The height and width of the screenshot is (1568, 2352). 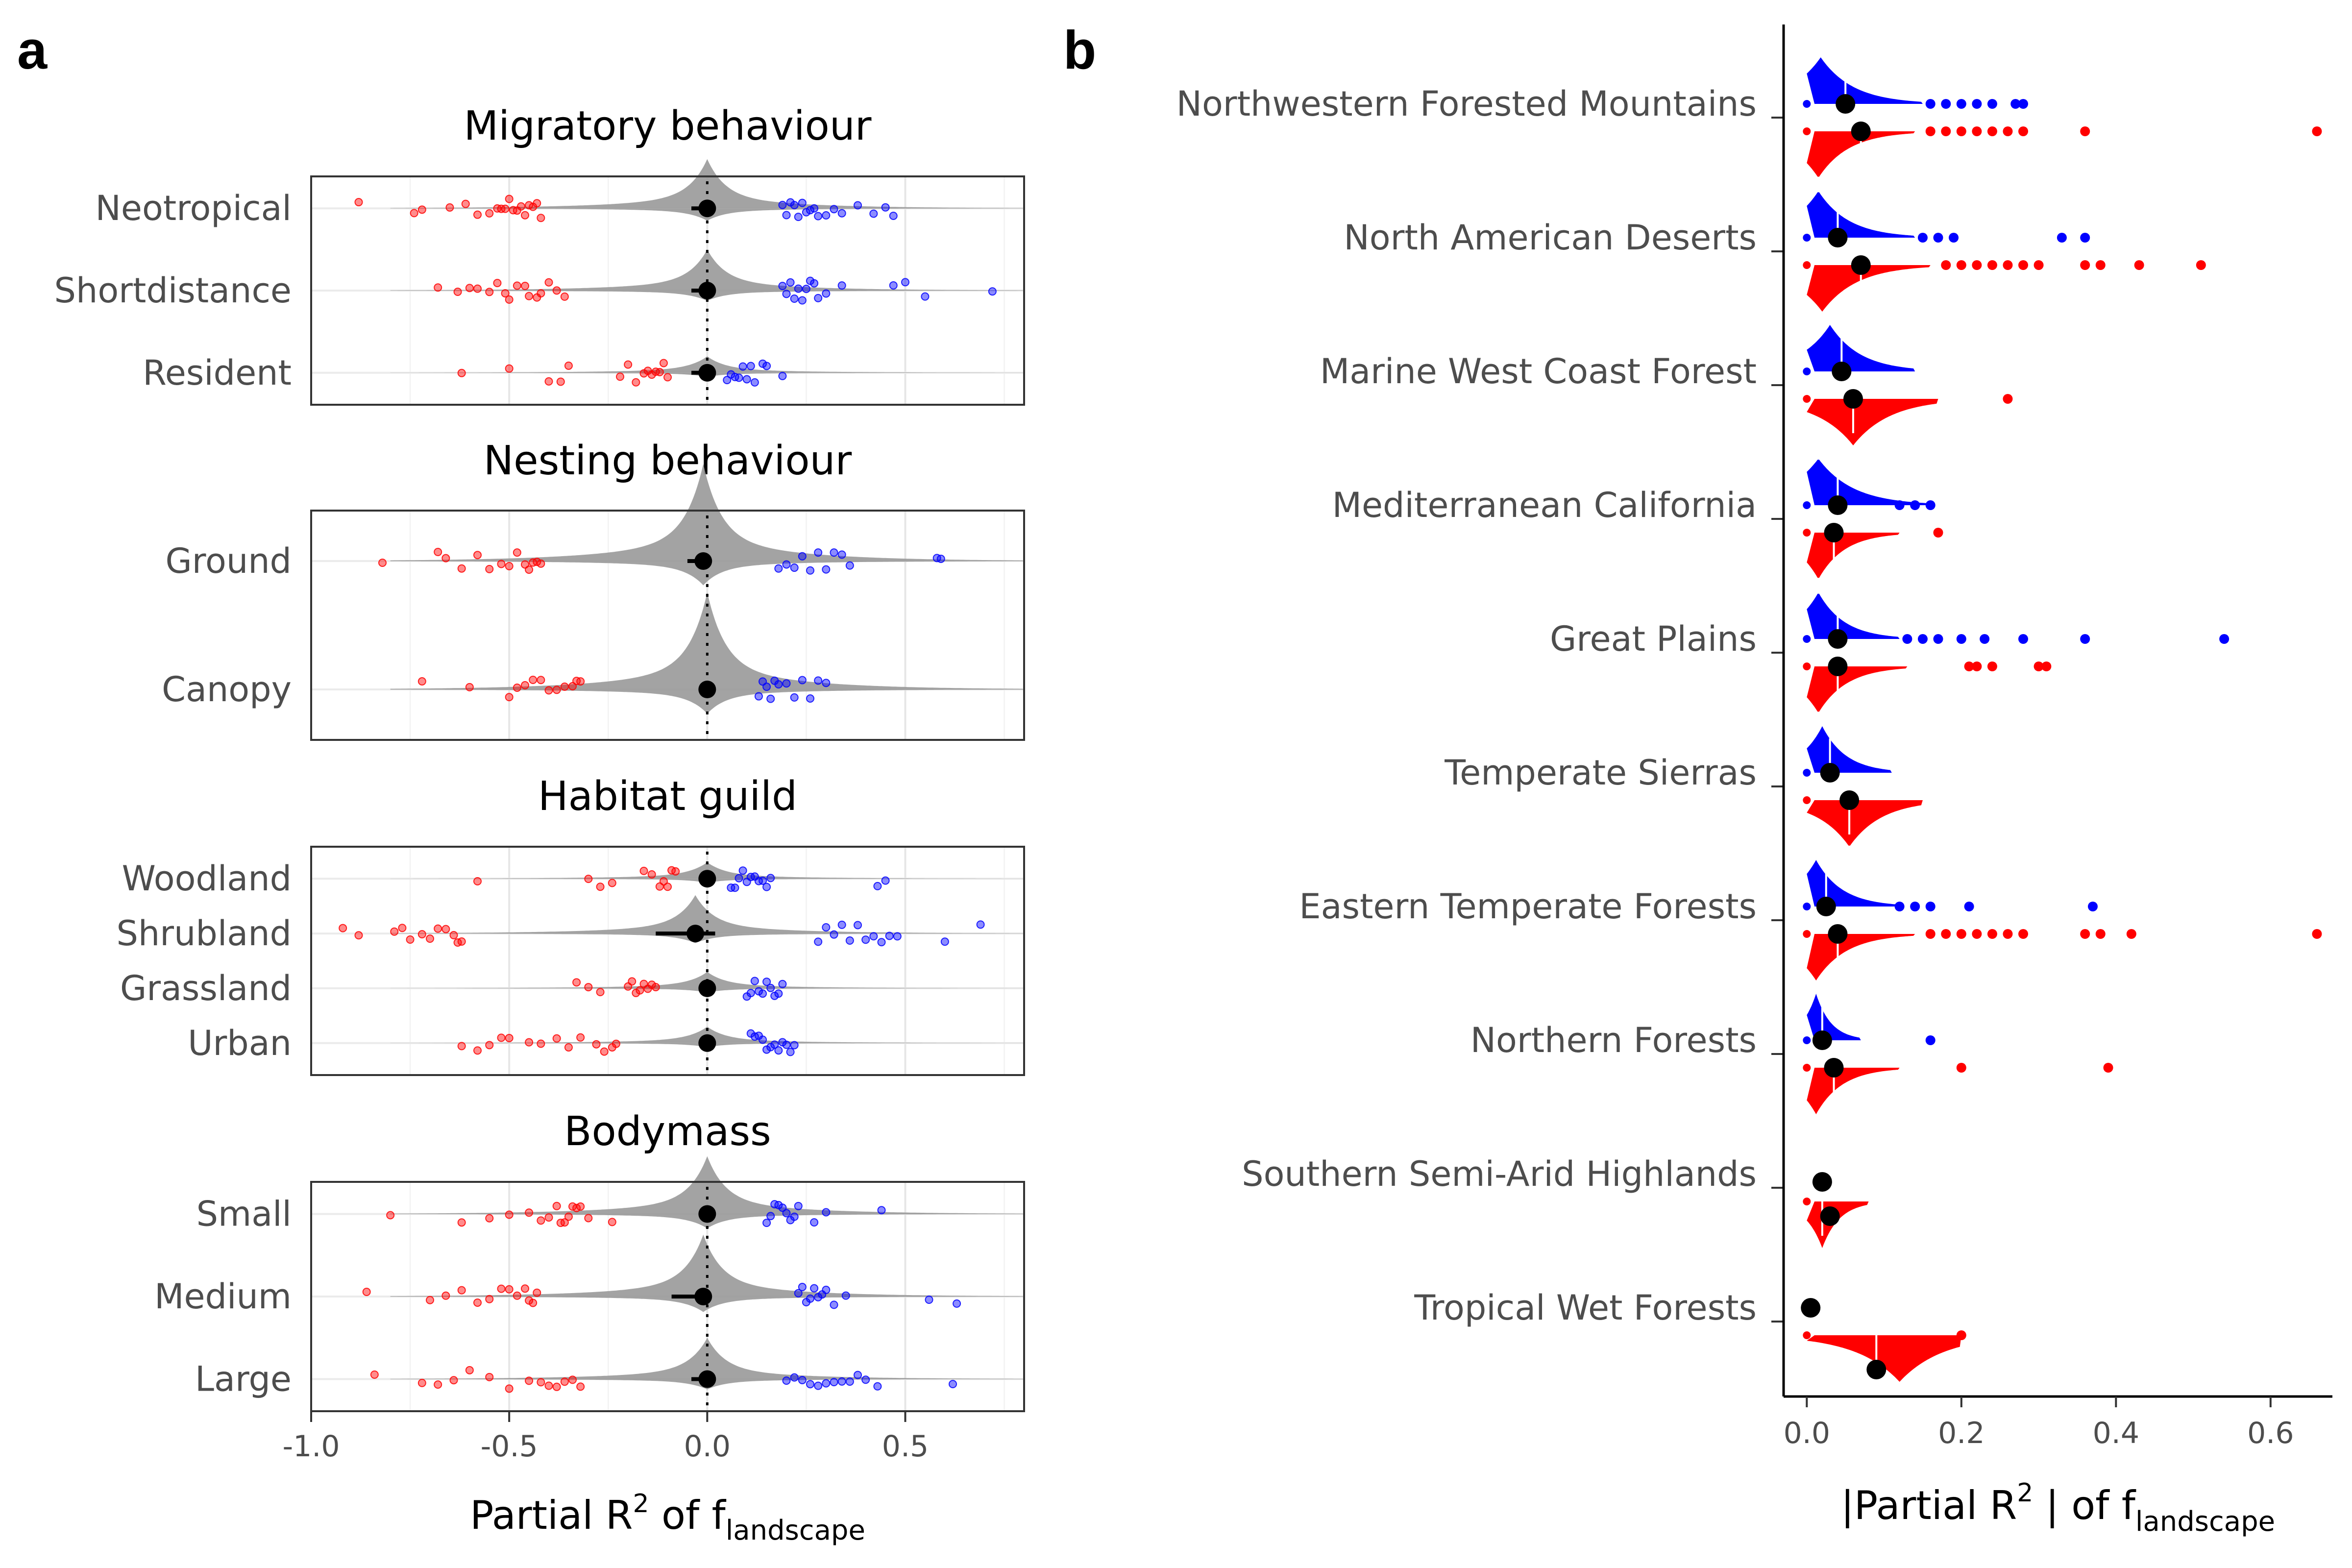 What do you see at coordinates (1637, 519) in the screenshot?
I see `region-mediterranean-california: Mediterranean California` at bounding box center [1637, 519].